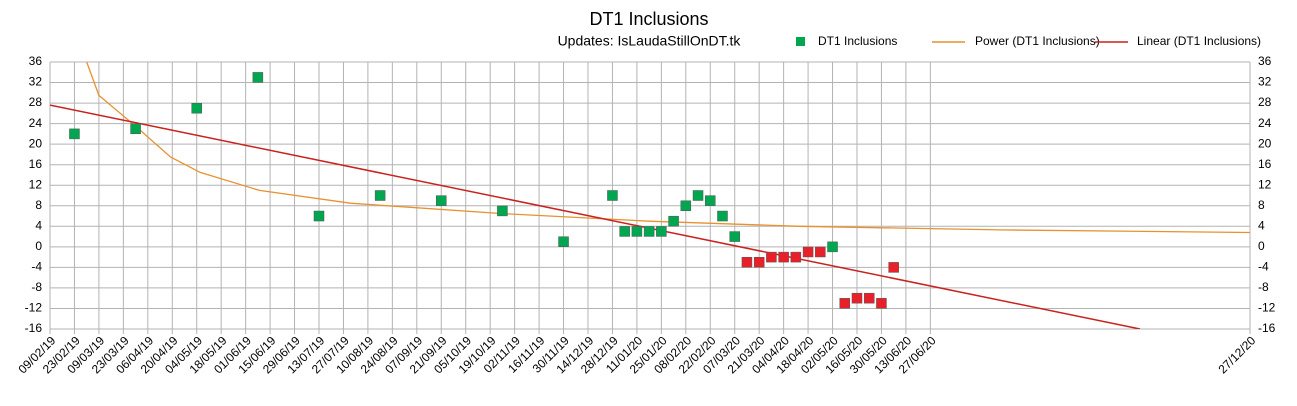 The image size is (1297, 406). I want to click on y-tick-label: 32, so click(36, 82).